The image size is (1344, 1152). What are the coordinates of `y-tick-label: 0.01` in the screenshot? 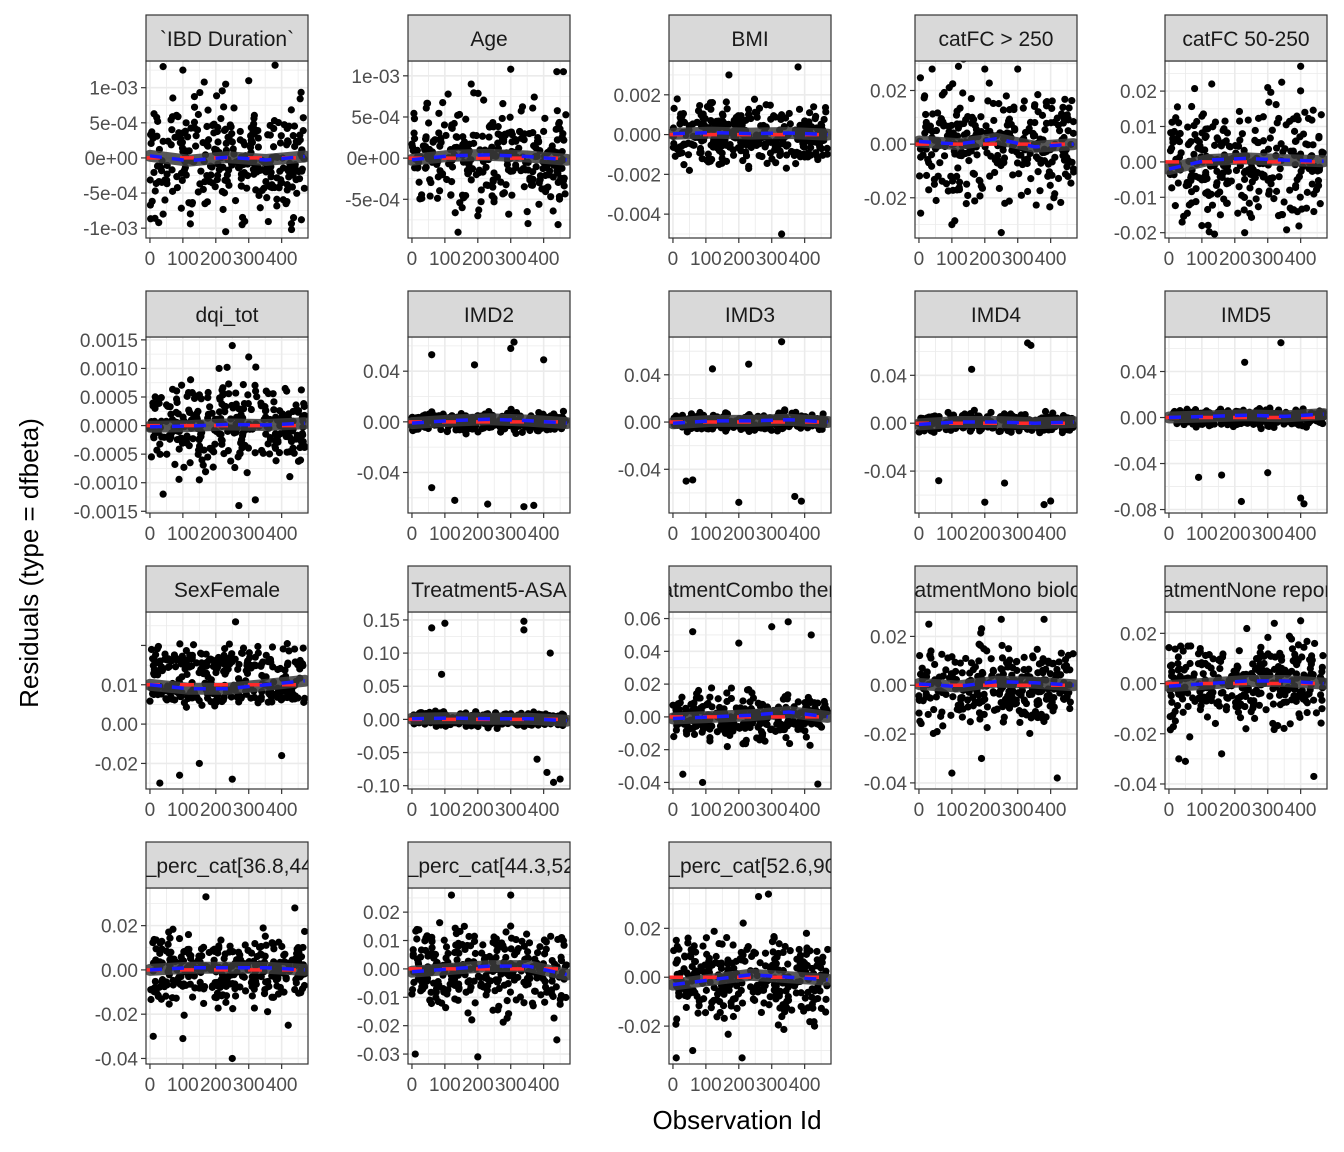 It's located at (119, 686).